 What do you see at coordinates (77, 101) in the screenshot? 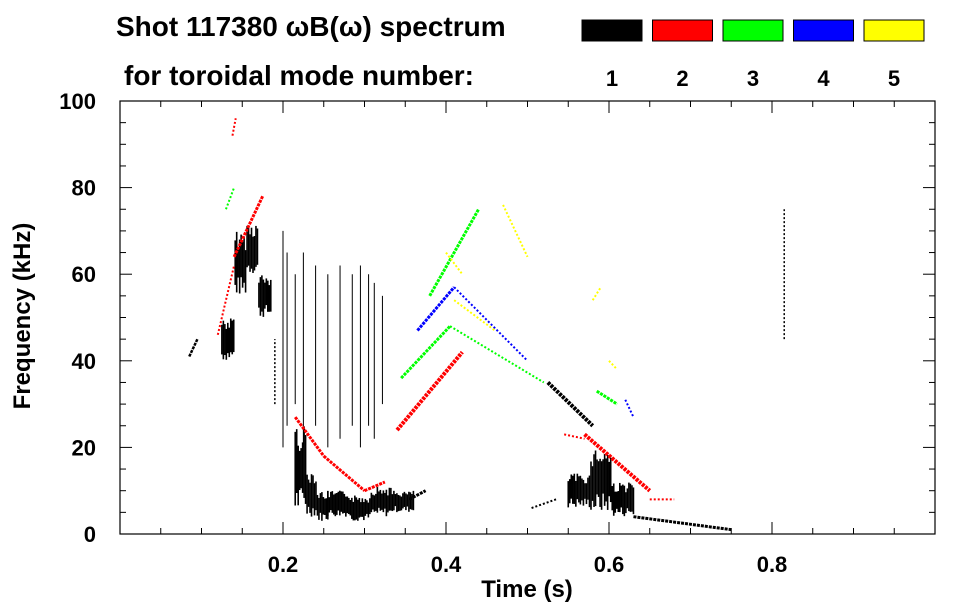
I see `y-tick-label: 100` at bounding box center [77, 101].